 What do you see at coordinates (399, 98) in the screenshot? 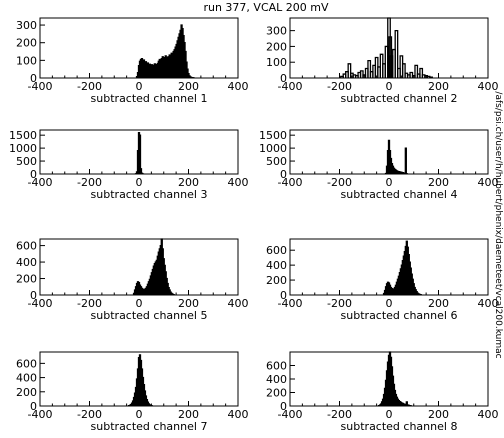
I see `x-axis-label: subtracted channel 2` at bounding box center [399, 98].